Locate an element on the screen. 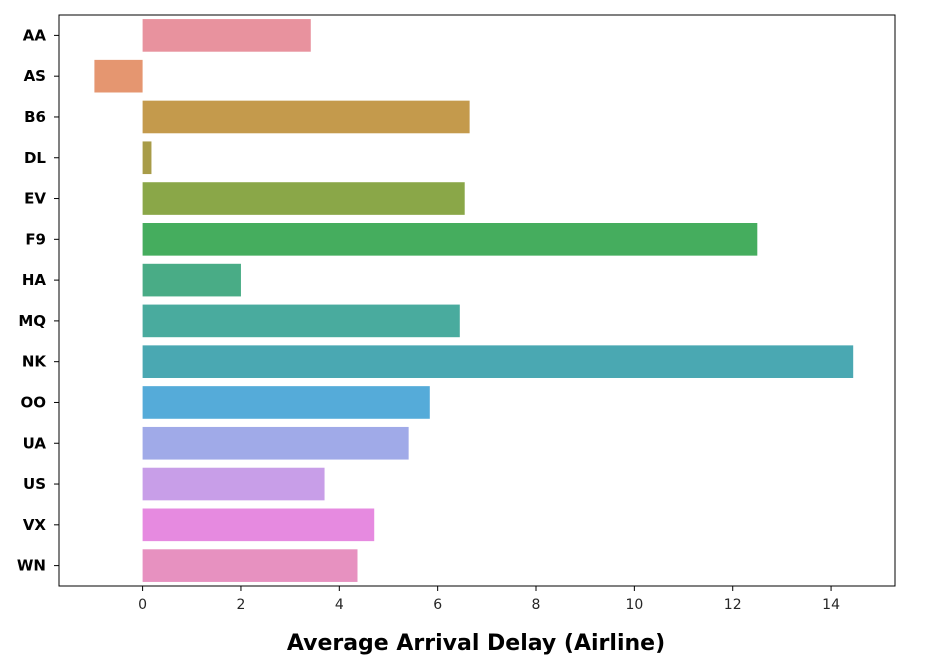  bar-nk is located at coordinates (498, 361).